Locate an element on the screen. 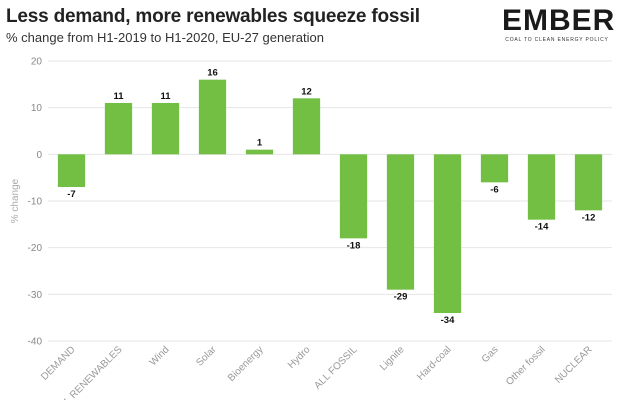  x-category-label: NUCLEAR is located at coordinates (574, 365).